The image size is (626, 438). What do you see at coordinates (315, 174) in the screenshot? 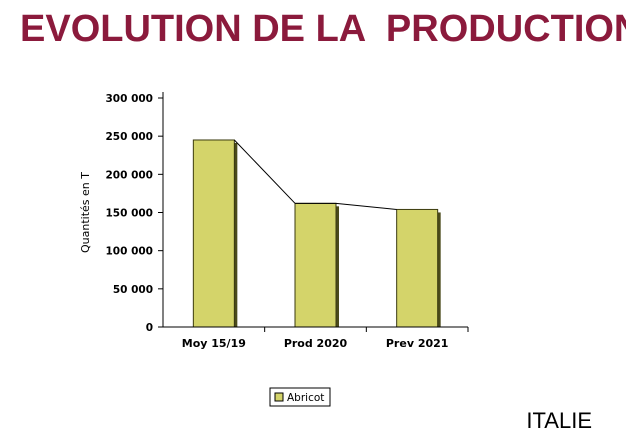
I see `trend-line` at bounding box center [315, 174].